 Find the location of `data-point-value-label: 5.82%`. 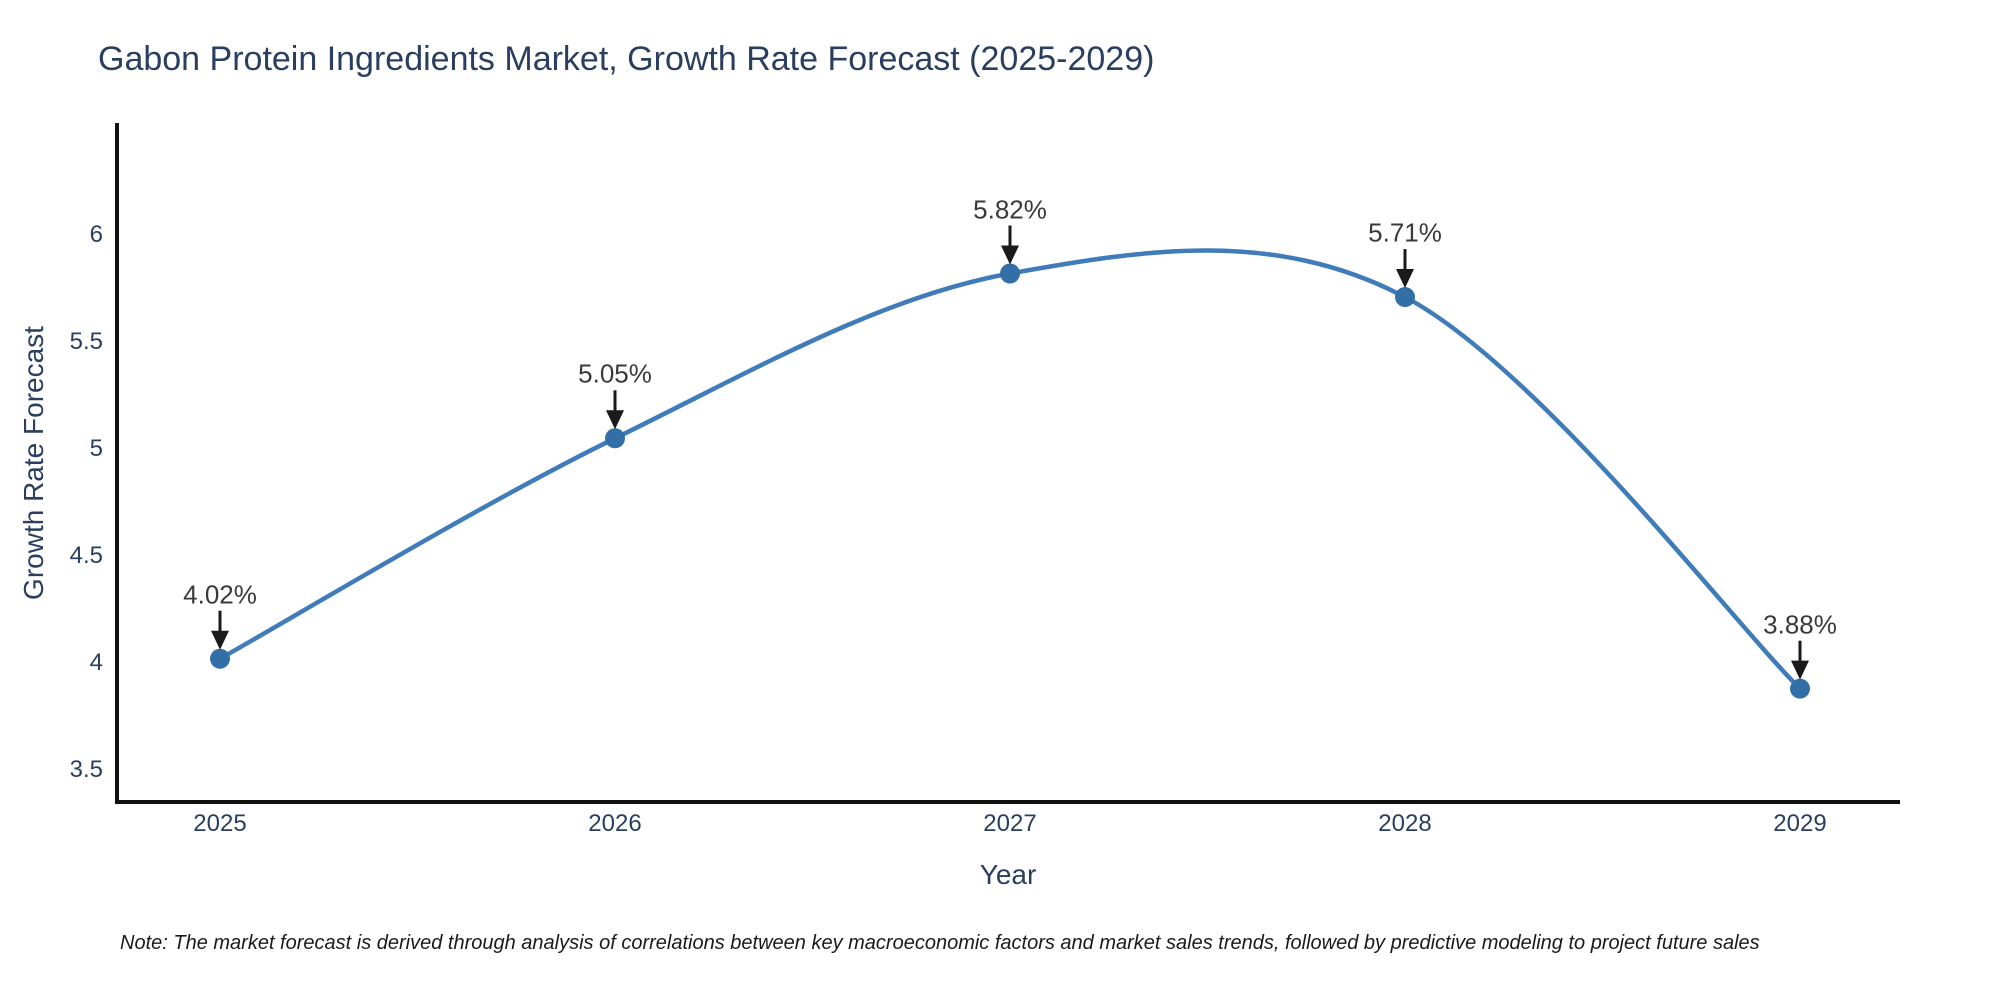

data-point-value-label: 5.82% is located at coordinates (1010, 209).